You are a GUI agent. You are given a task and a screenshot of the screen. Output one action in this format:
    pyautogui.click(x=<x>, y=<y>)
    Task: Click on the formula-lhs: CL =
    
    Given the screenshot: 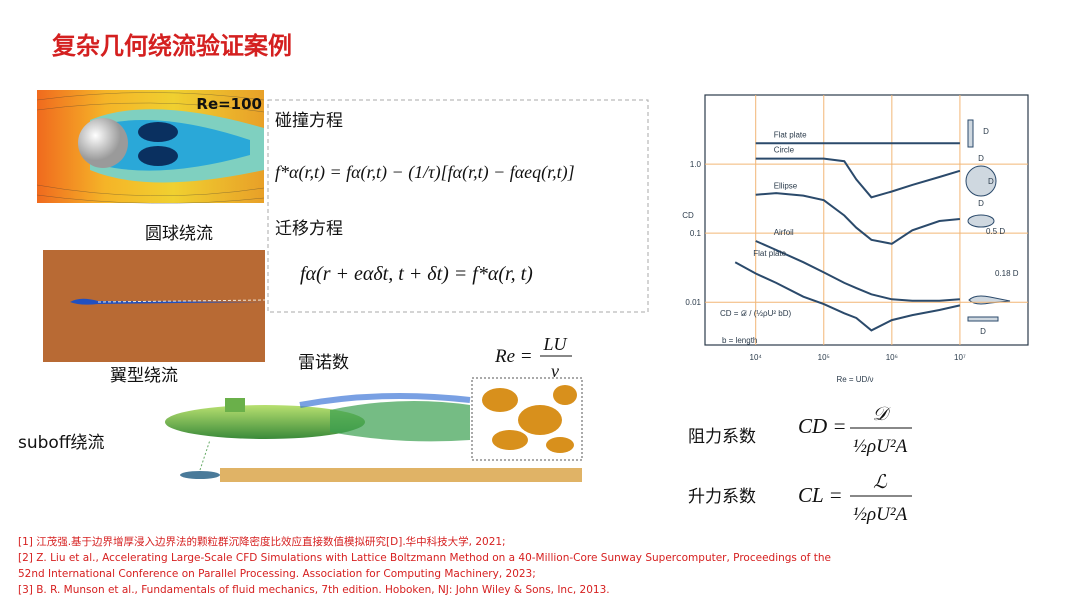 What is the action you would take?
    pyautogui.click(x=820, y=495)
    